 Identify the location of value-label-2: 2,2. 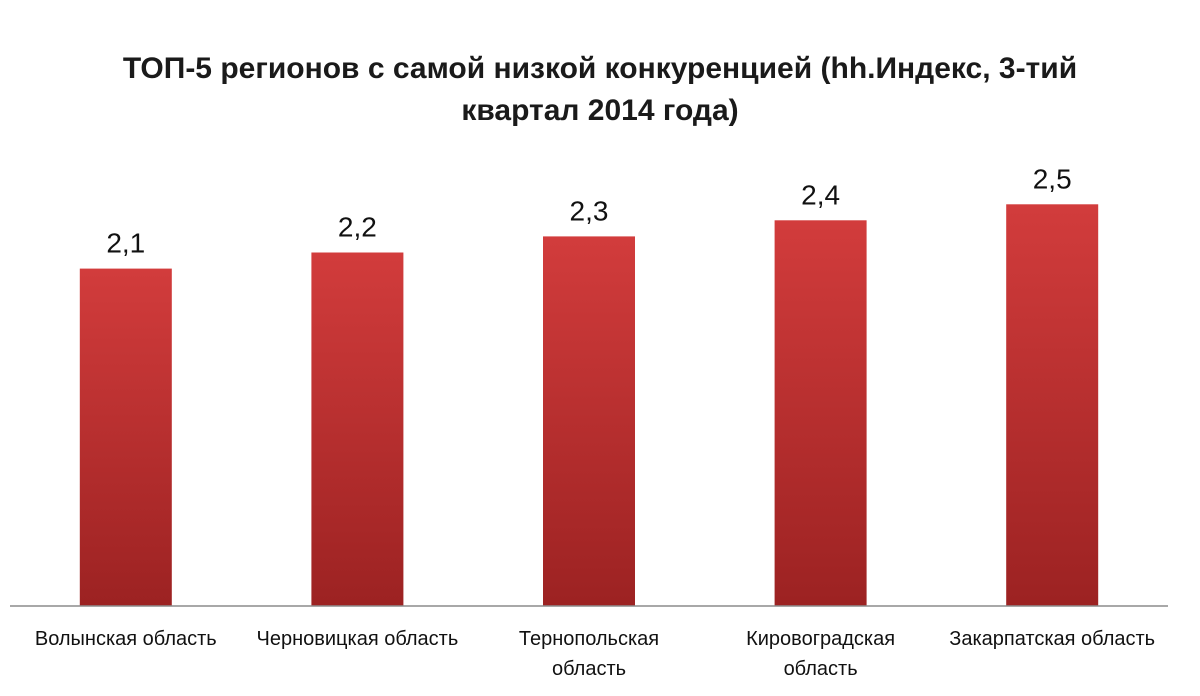
(357, 227).